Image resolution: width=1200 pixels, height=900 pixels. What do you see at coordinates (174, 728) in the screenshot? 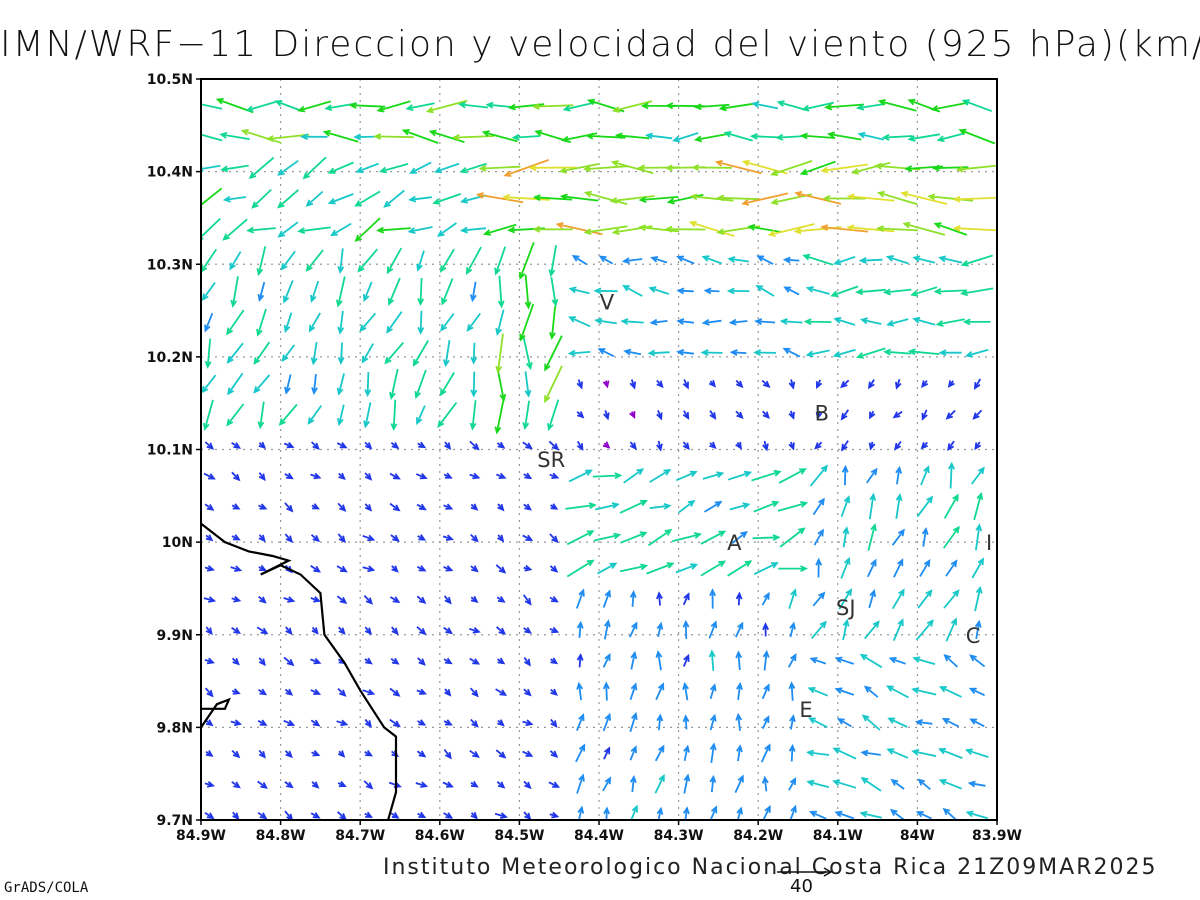
I see `lat-tick-label: 9.8N` at bounding box center [174, 728].